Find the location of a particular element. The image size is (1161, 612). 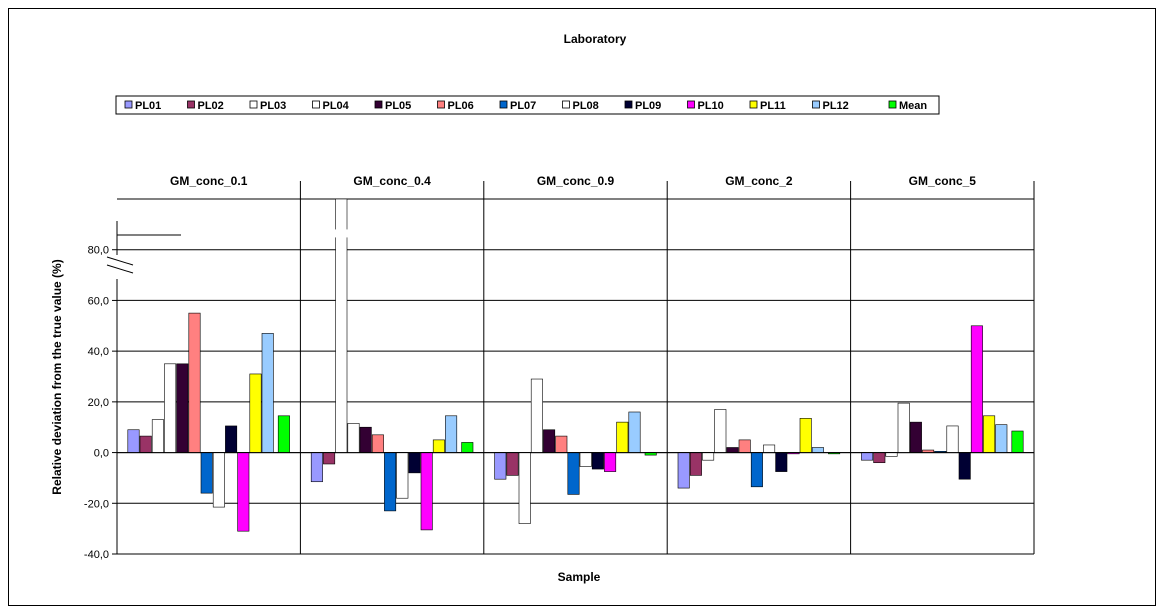

legend-entry-pl03: PL03 is located at coordinates (273, 106).